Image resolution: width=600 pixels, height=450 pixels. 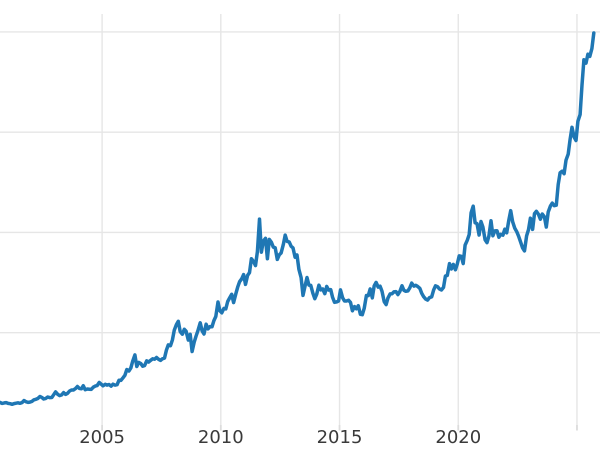 I want to click on x-tick-label: 2015, so click(x=339, y=437).